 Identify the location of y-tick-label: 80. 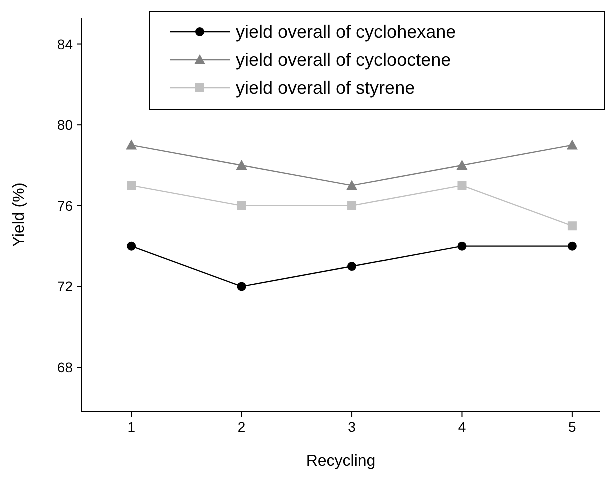
(65, 125).